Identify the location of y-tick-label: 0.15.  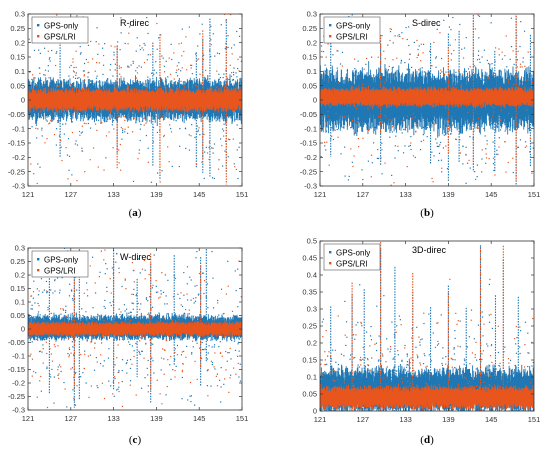
(17, 288).